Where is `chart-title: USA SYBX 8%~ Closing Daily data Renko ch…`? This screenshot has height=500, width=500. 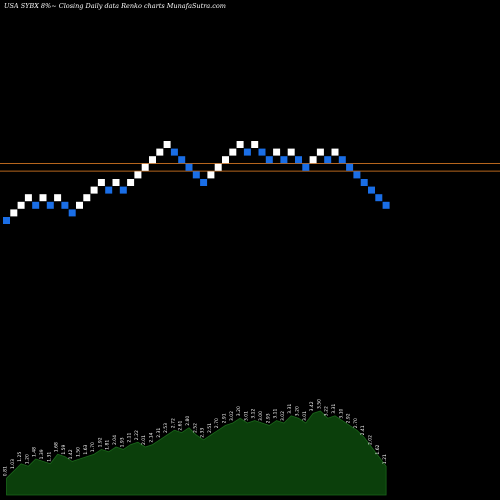
chart-title: USA SYBX 8%~ Closing Daily data Renko ch… is located at coordinates (115, 6).